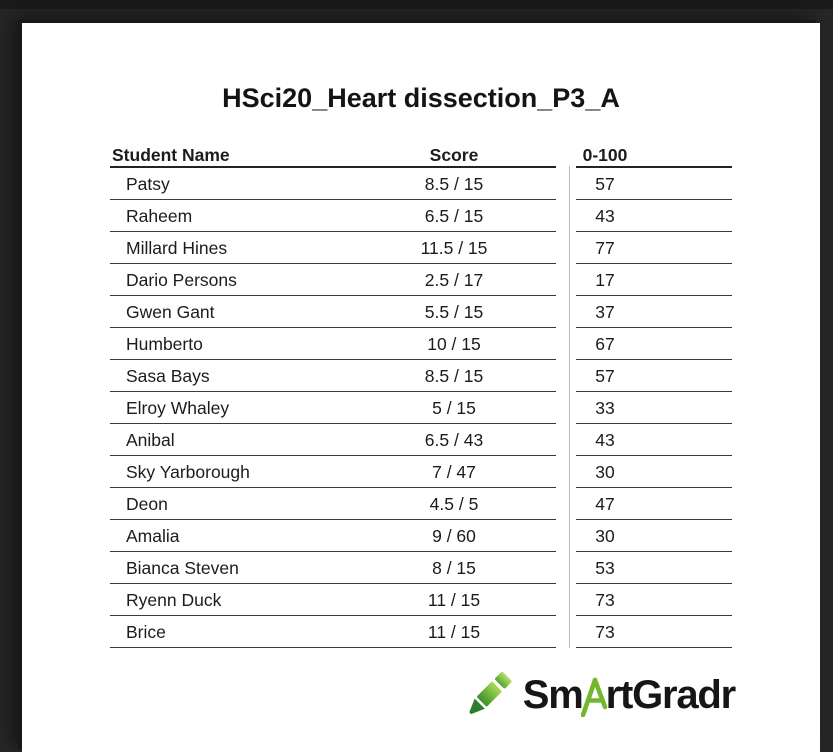 The width and height of the screenshot is (833, 752). Describe the element at coordinates (654, 504) in the screenshot. I see `scaled-score-cell: 47` at that location.